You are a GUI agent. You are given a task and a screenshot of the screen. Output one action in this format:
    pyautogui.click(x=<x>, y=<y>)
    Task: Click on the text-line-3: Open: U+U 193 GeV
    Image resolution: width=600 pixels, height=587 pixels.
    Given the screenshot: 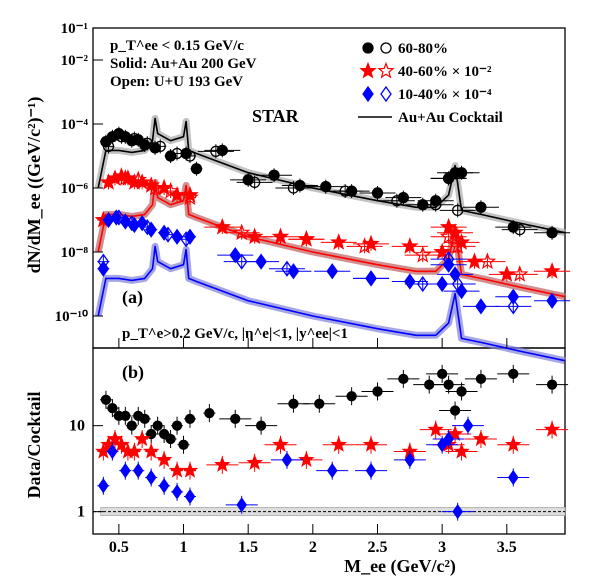 What is the action you would take?
    pyautogui.click(x=176, y=82)
    